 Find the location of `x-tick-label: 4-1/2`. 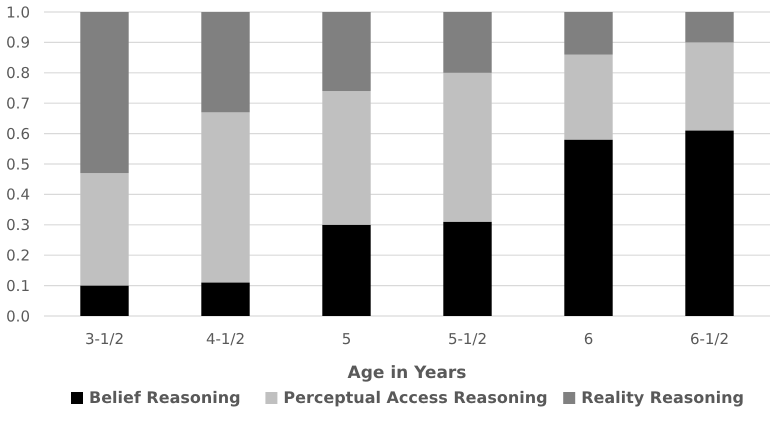

x-tick-label: 4-1/2 is located at coordinates (226, 339).